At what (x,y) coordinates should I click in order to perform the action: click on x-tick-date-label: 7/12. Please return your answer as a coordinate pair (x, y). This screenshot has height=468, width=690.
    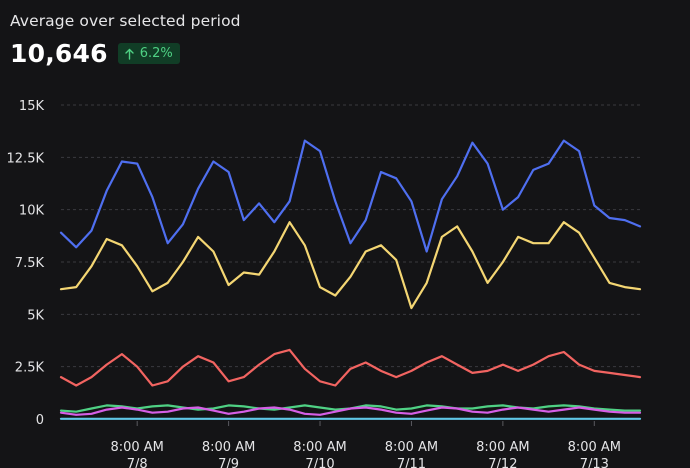
    Looking at the image, I should click on (502, 462).